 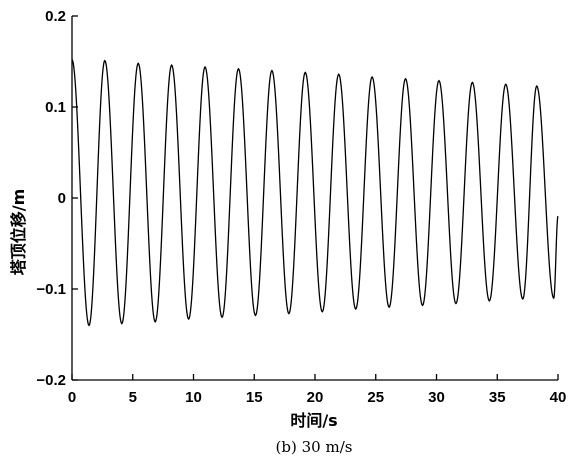 I want to click on x-tick-label: 40, so click(x=558, y=397).